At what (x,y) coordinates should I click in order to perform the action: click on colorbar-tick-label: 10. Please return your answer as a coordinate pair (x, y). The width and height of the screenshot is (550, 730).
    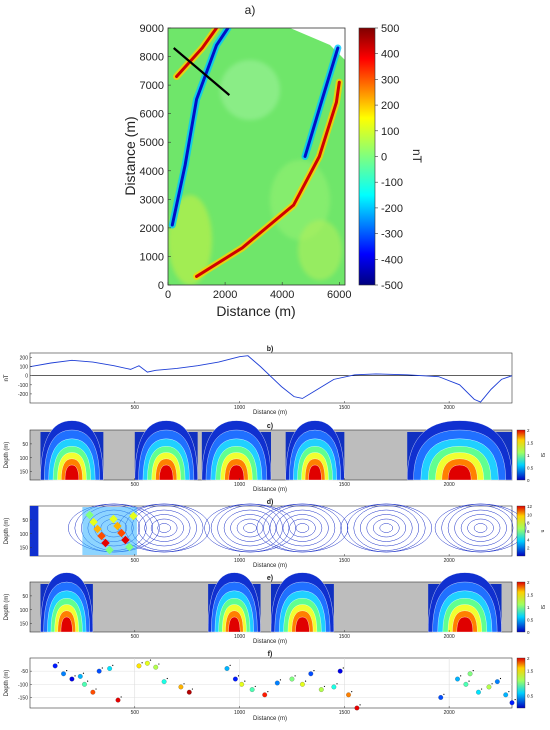
    Looking at the image, I should click on (530, 514).